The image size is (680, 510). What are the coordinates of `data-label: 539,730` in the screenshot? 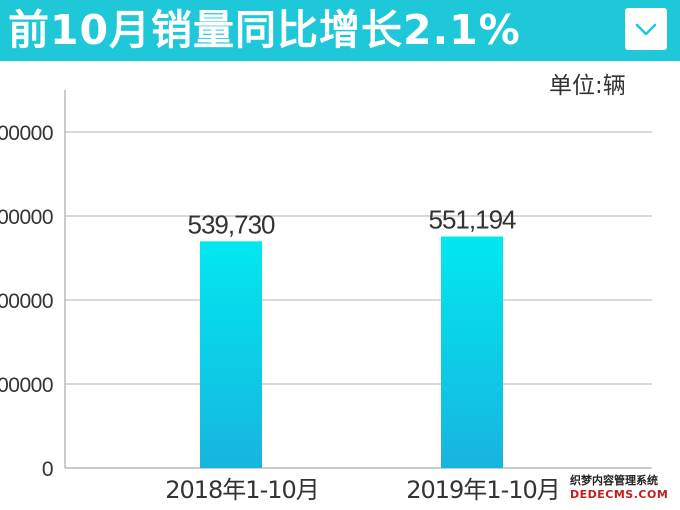 It's located at (232, 224).